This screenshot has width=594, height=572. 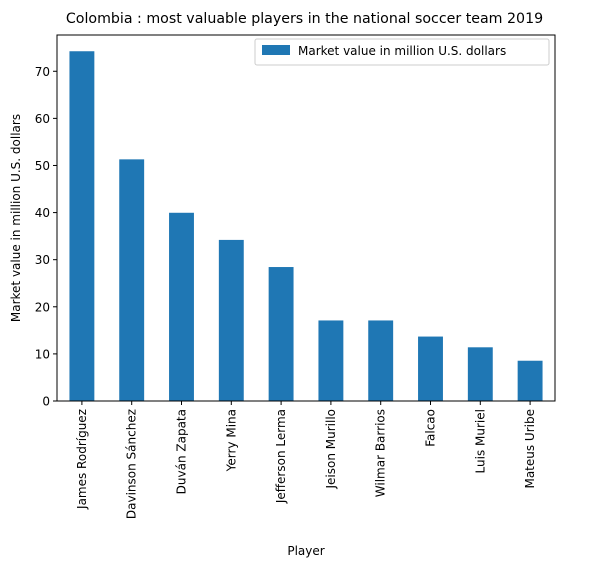 What do you see at coordinates (281, 456) in the screenshot?
I see `x-tick-label: Jefferson Lerma` at bounding box center [281, 456].